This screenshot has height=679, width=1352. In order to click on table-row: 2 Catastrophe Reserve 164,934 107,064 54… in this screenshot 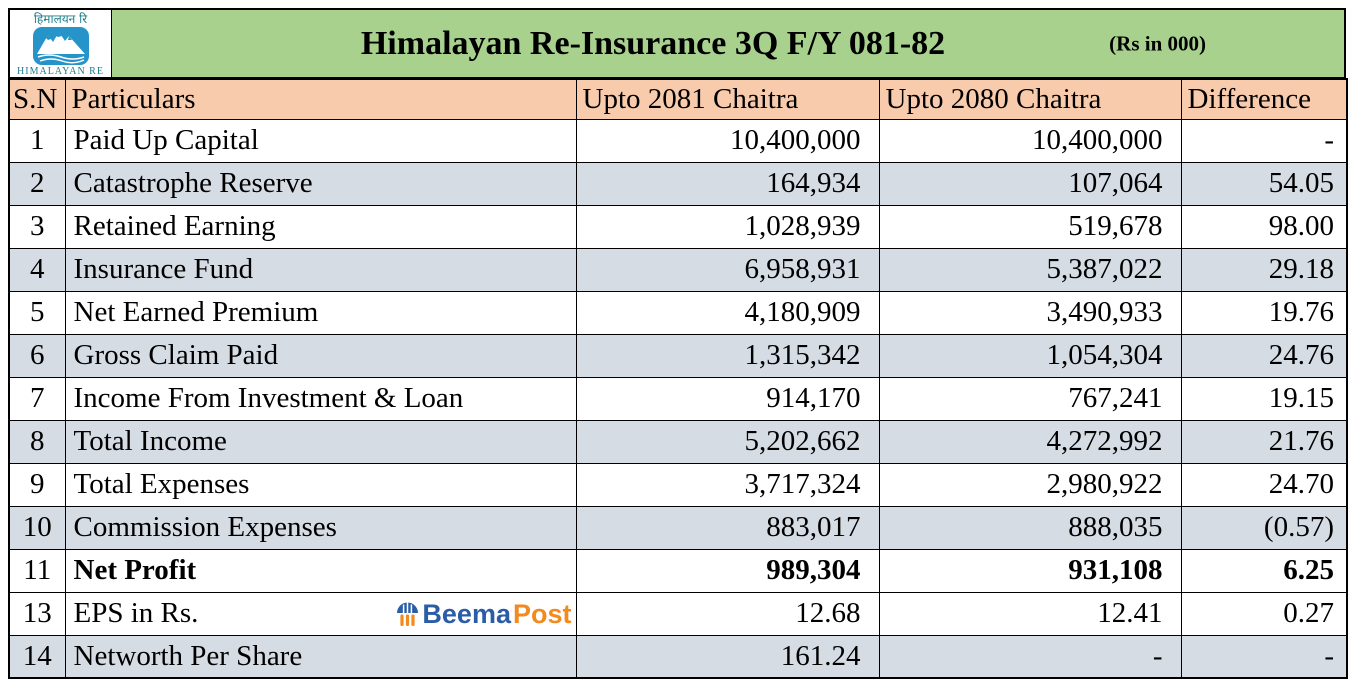, I will do `click(678, 183)`.